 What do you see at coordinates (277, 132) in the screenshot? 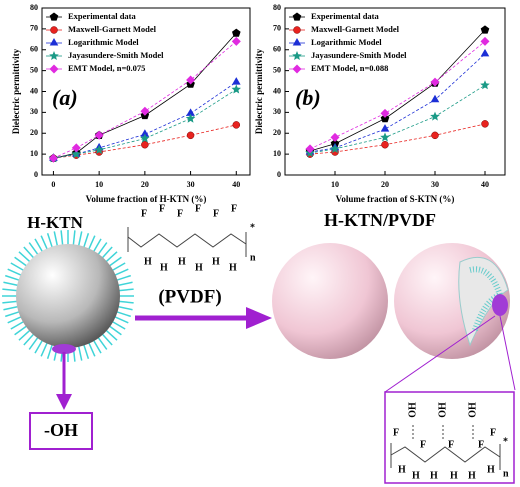
I see `y-tick-label: 20` at bounding box center [277, 132].